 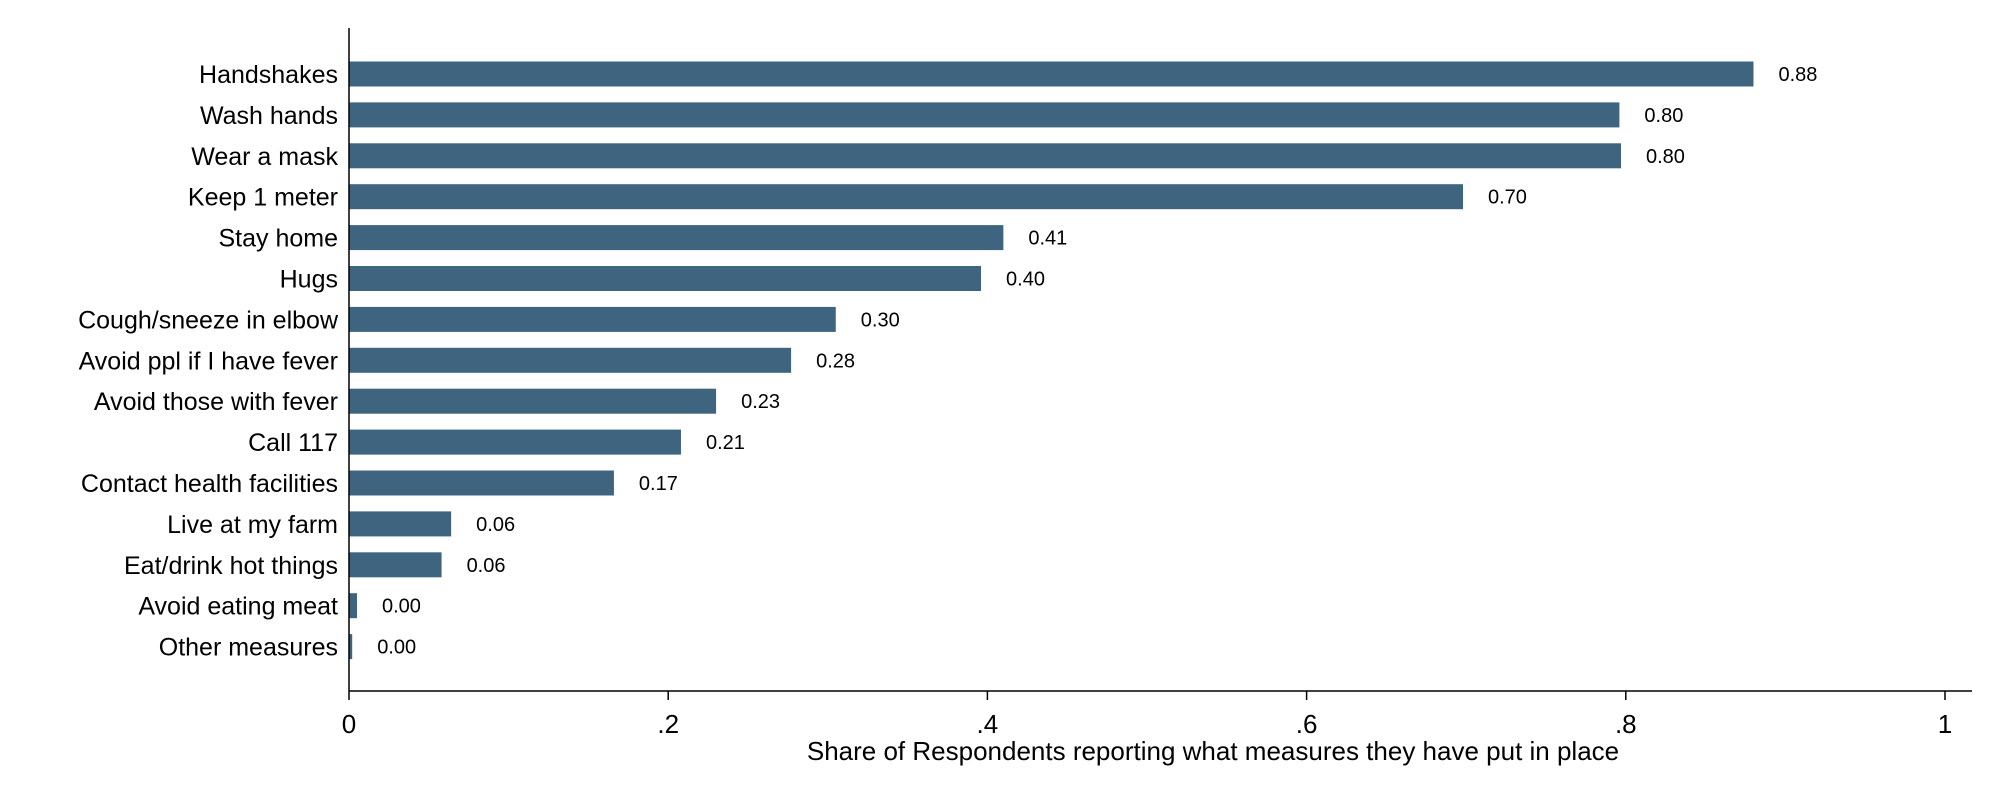 I want to click on value-label: 0.88, so click(x=1797, y=75).